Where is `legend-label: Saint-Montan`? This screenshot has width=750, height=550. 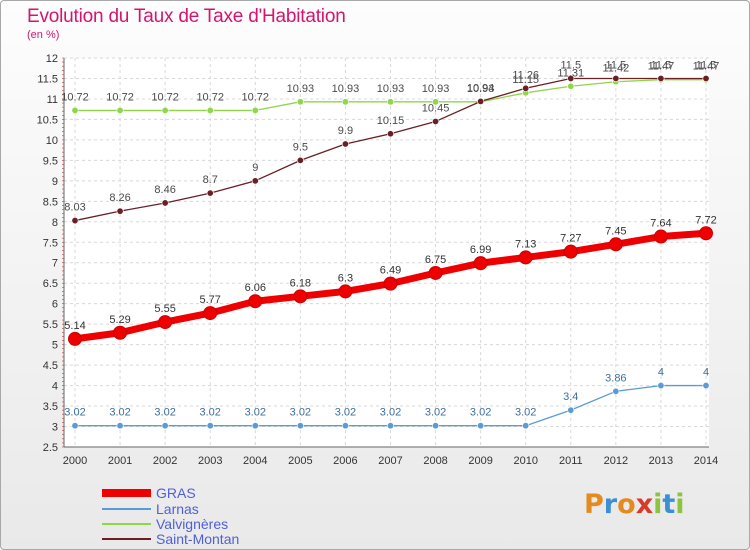
legend-label: Saint-Montan is located at coordinates (197, 539).